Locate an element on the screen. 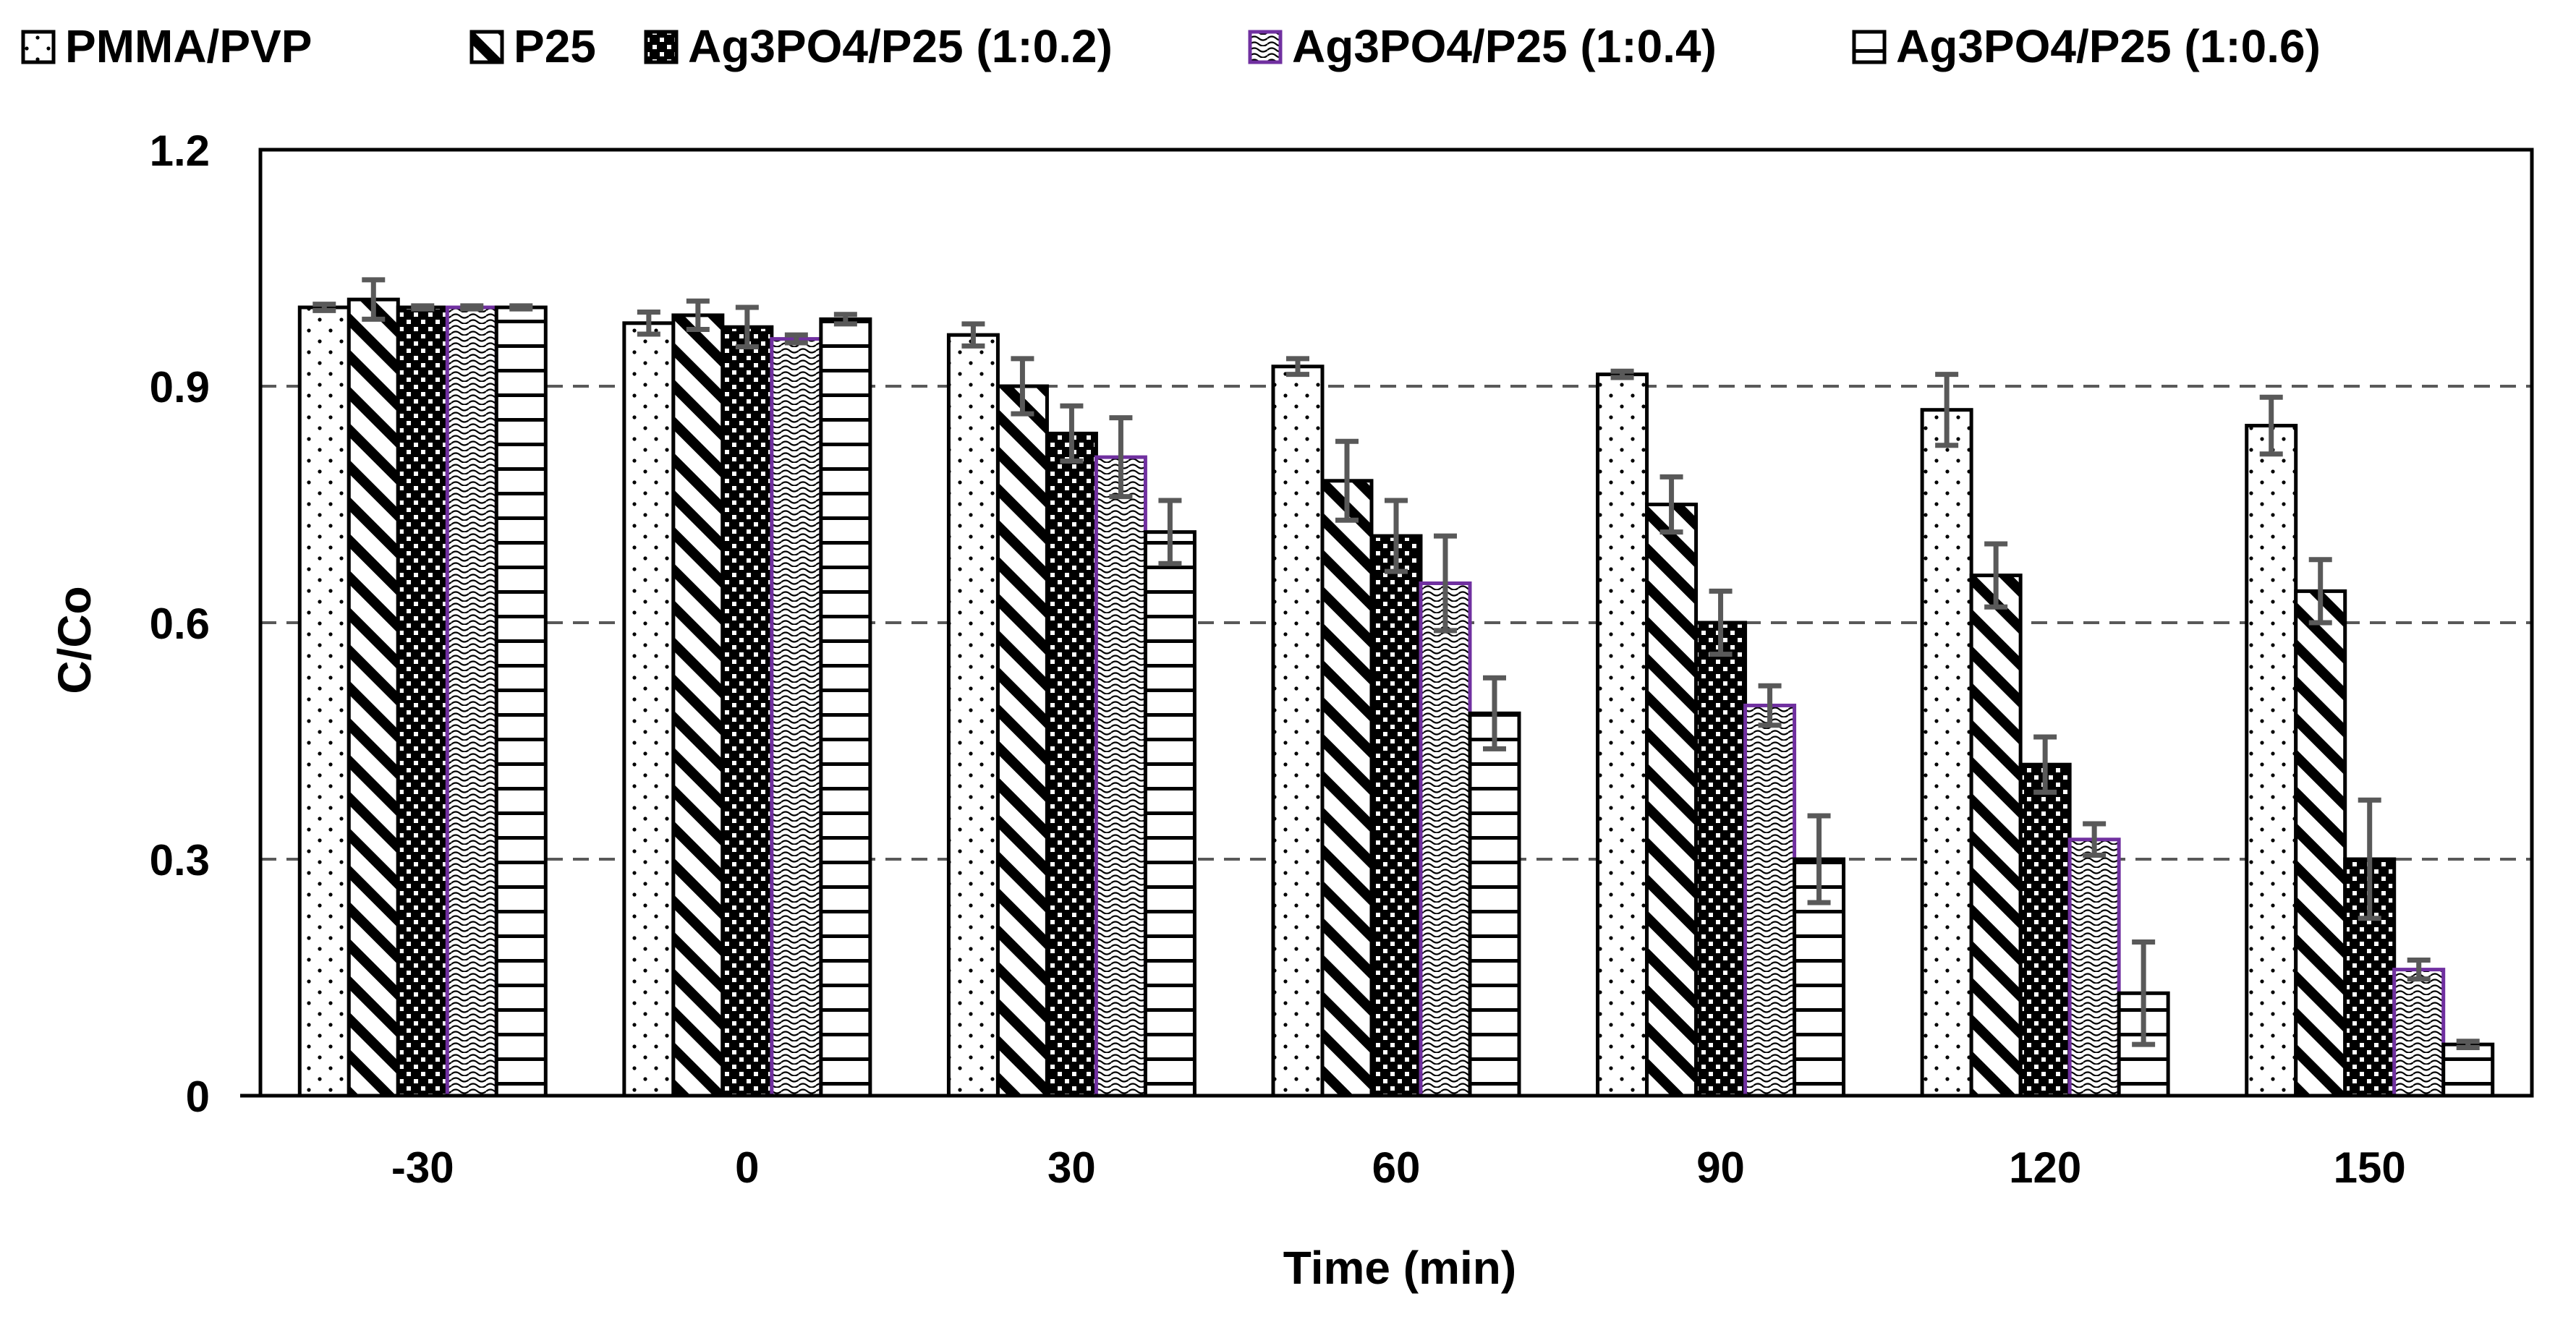  x-tick-label: 30 is located at coordinates (1071, 1167).